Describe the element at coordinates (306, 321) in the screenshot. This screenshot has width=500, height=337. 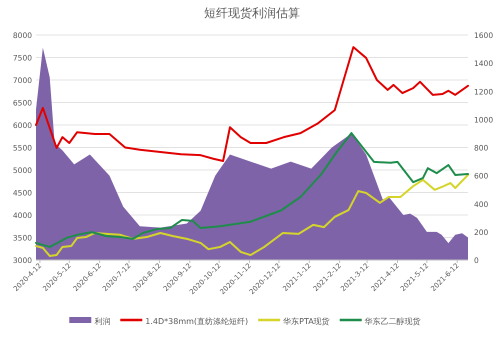
I see `legend-label: 华东PTA现货` at that location.